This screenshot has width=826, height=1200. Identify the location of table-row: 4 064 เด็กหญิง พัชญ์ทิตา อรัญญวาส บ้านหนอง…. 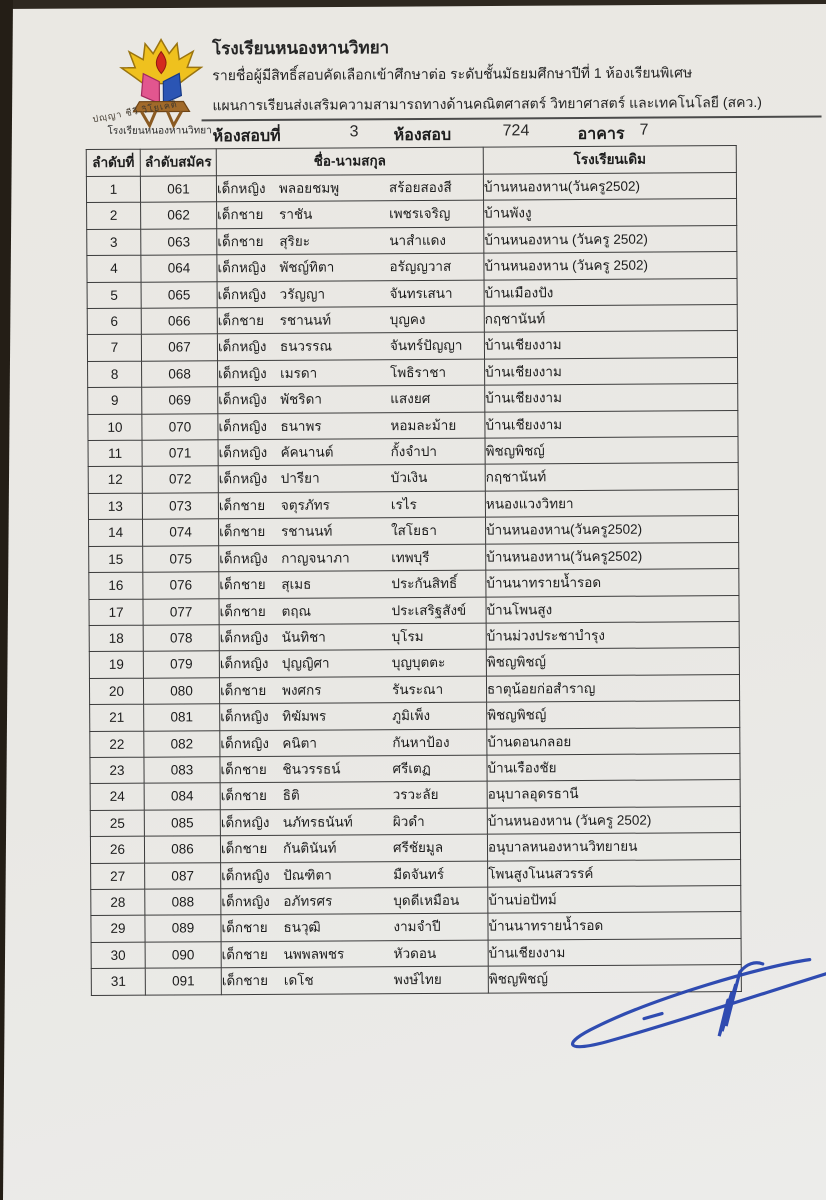
(412, 267).